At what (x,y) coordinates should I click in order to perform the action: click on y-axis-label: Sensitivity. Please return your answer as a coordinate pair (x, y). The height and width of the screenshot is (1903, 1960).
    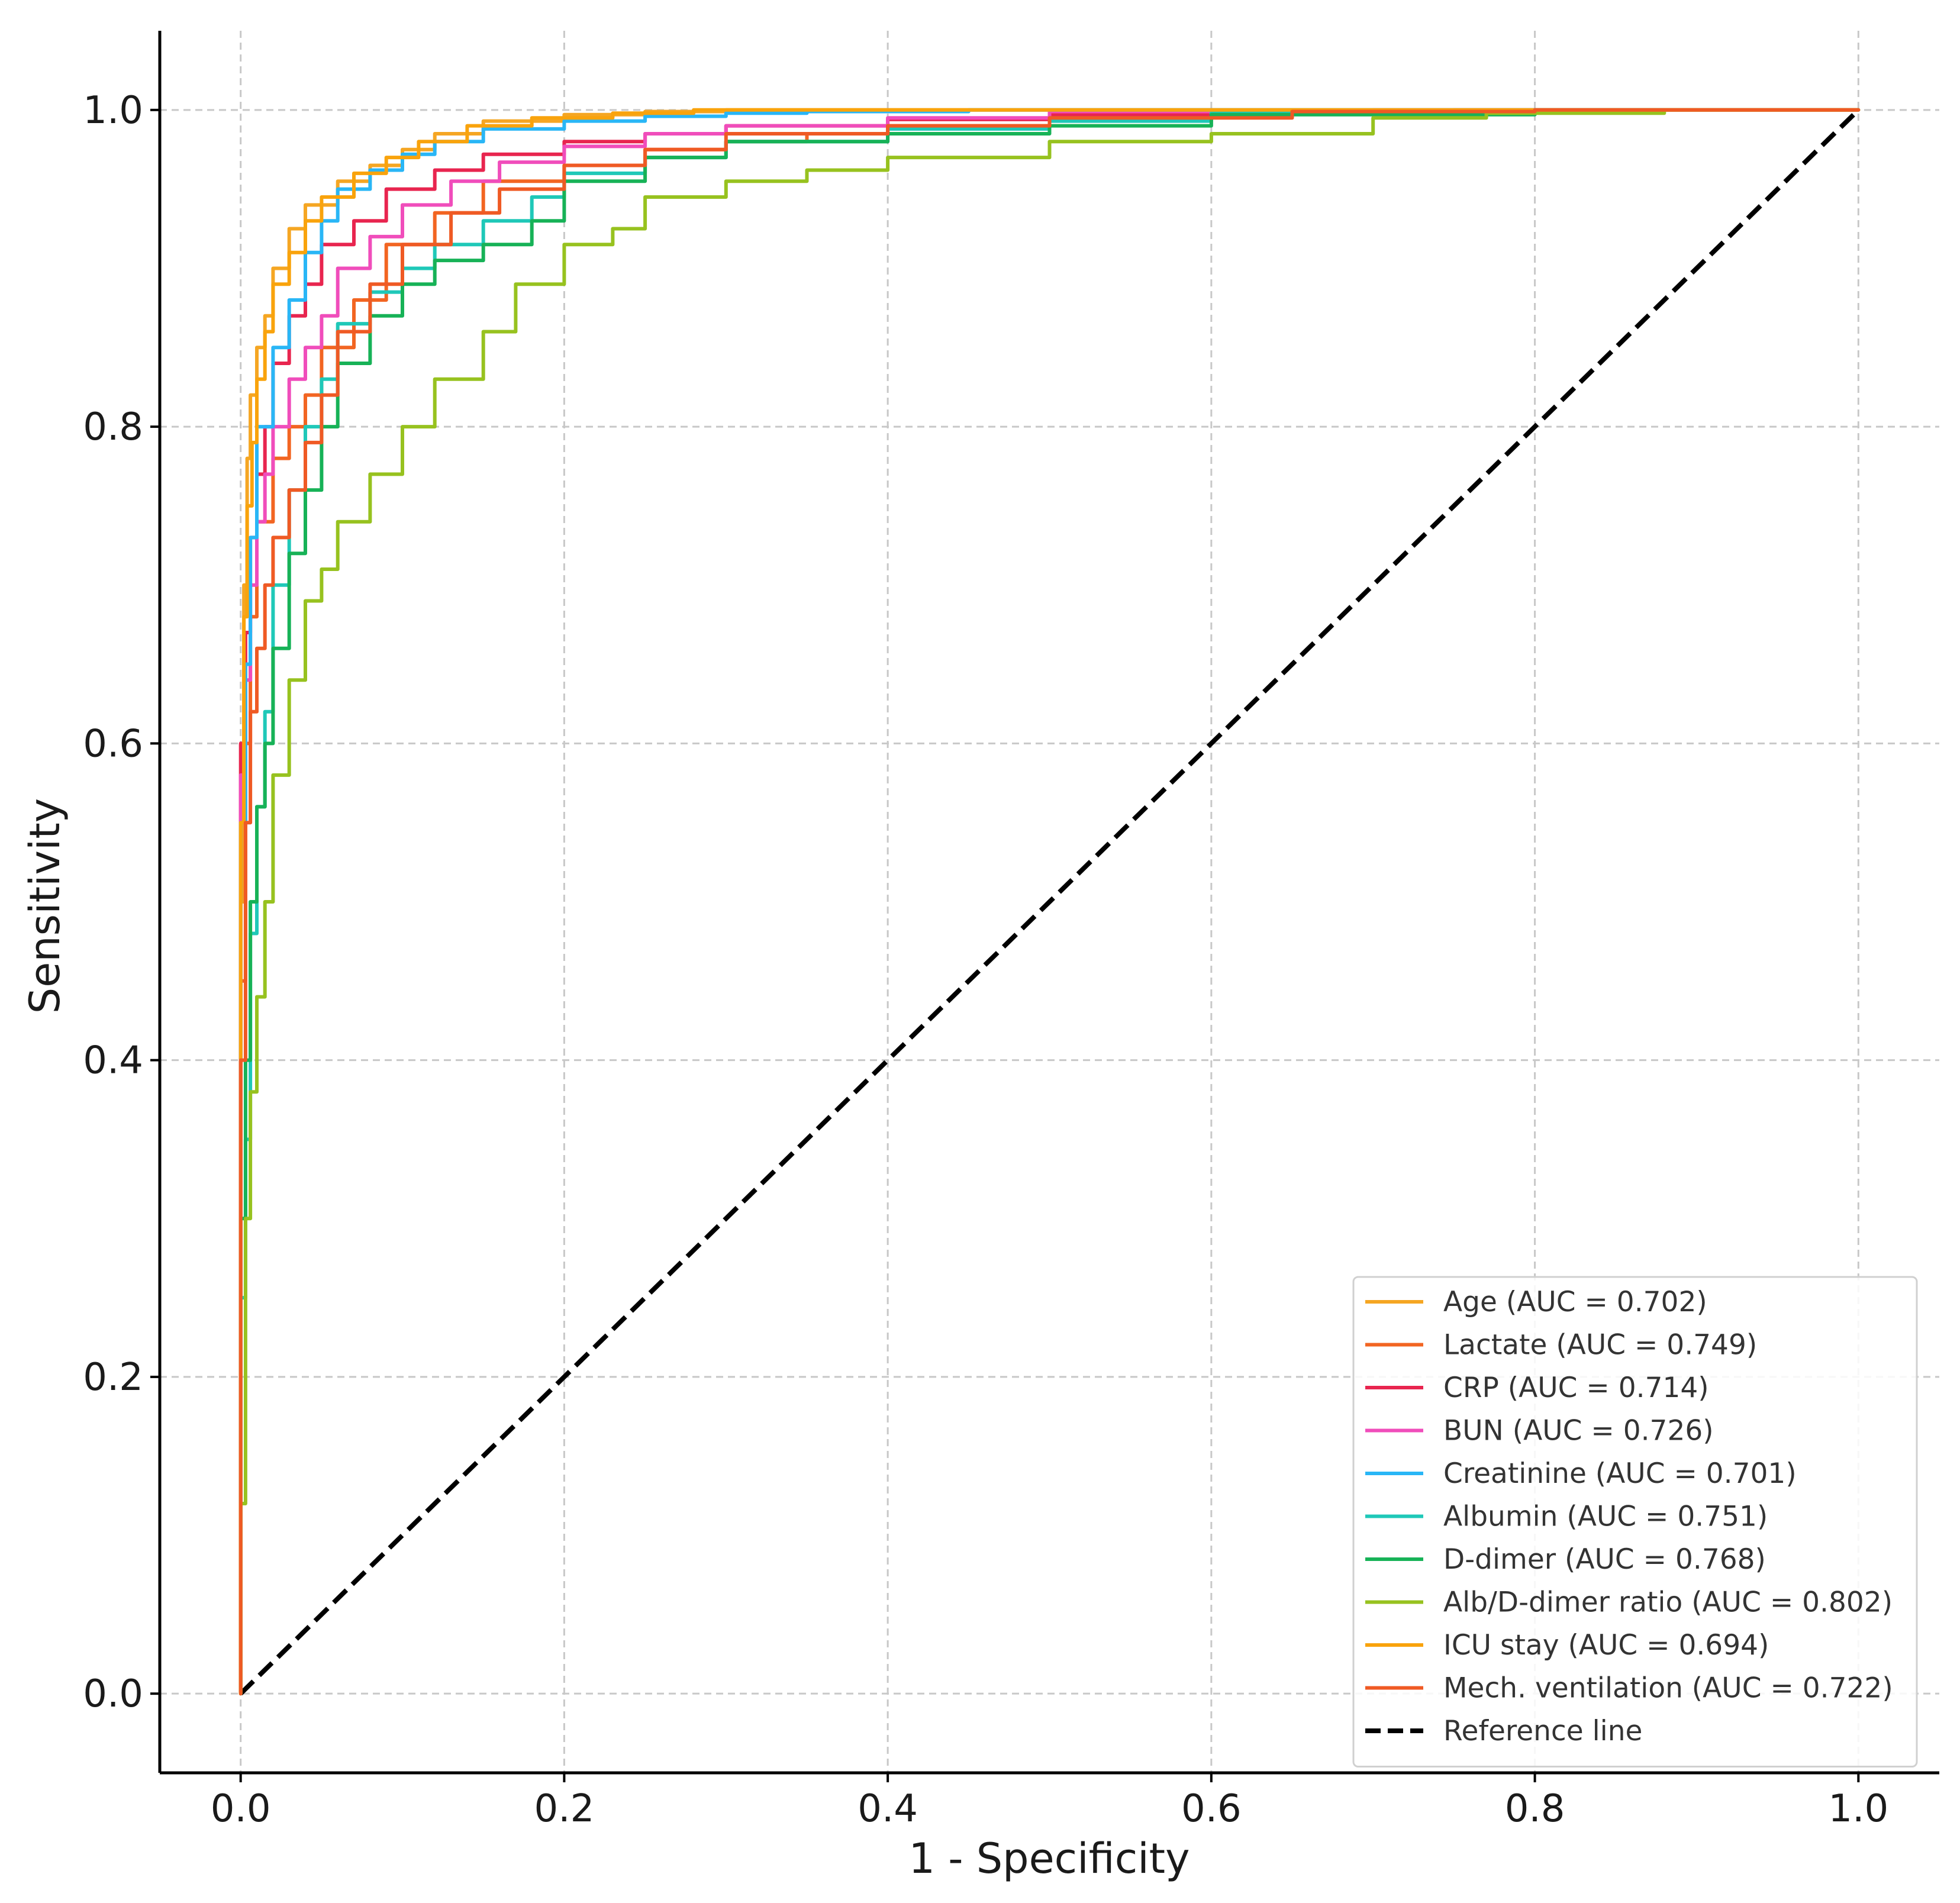
    Looking at the image, I should click on (45, 906).